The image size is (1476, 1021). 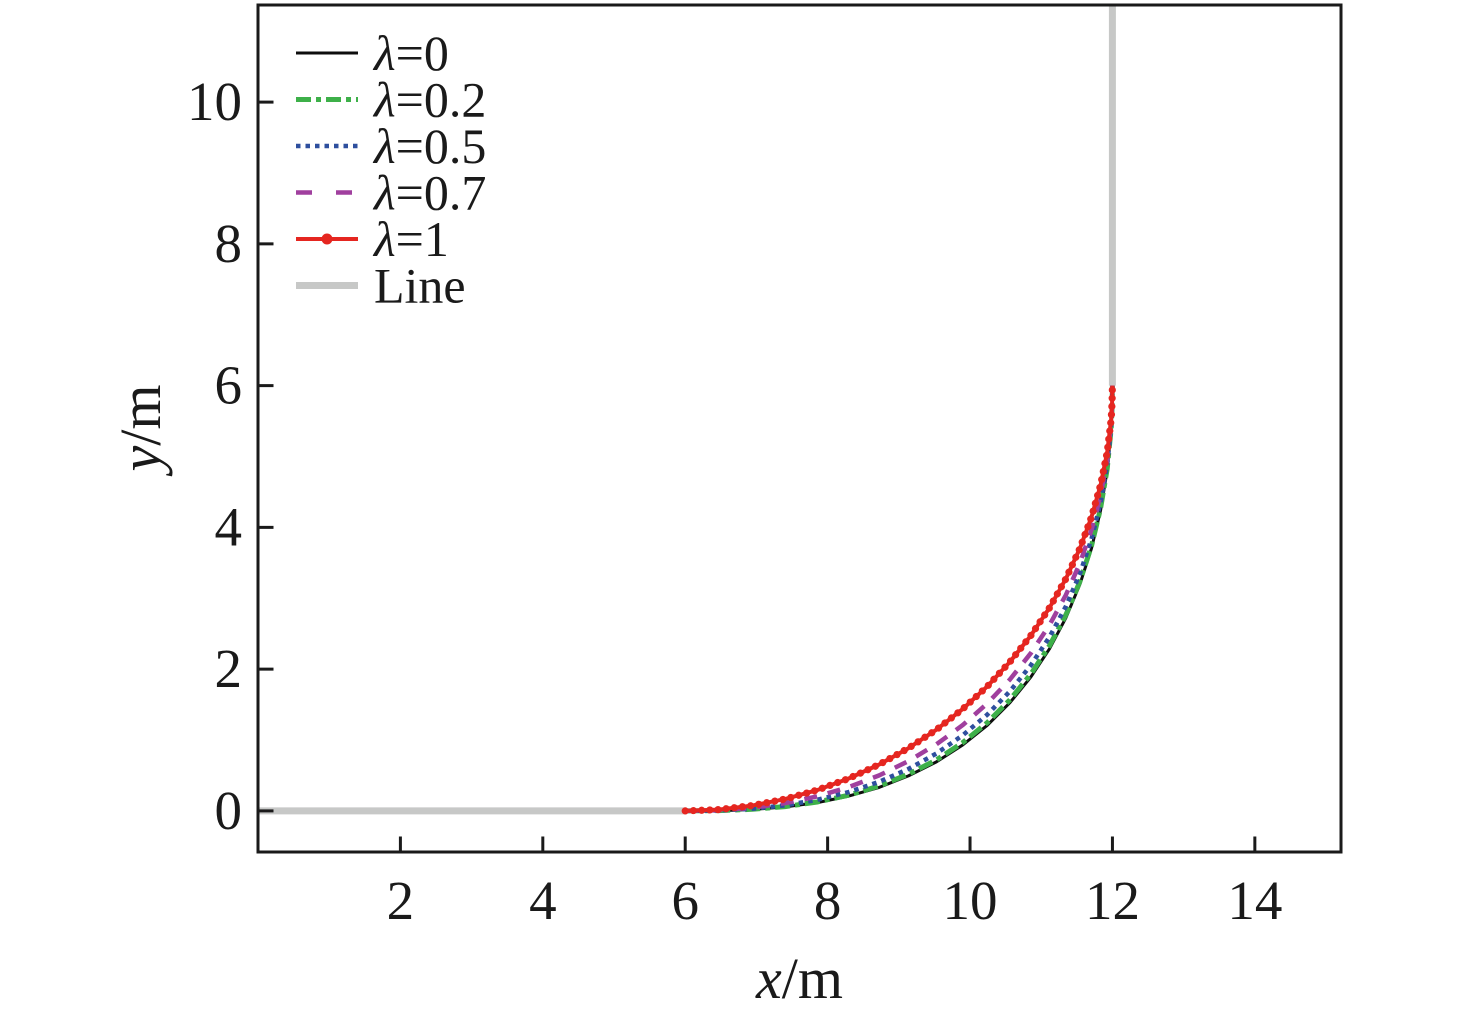 What do you see at coordinates (1254, 900) in the screenshot?
I see `x-tick-label-14: 14` at bounding box center [1254, 900].